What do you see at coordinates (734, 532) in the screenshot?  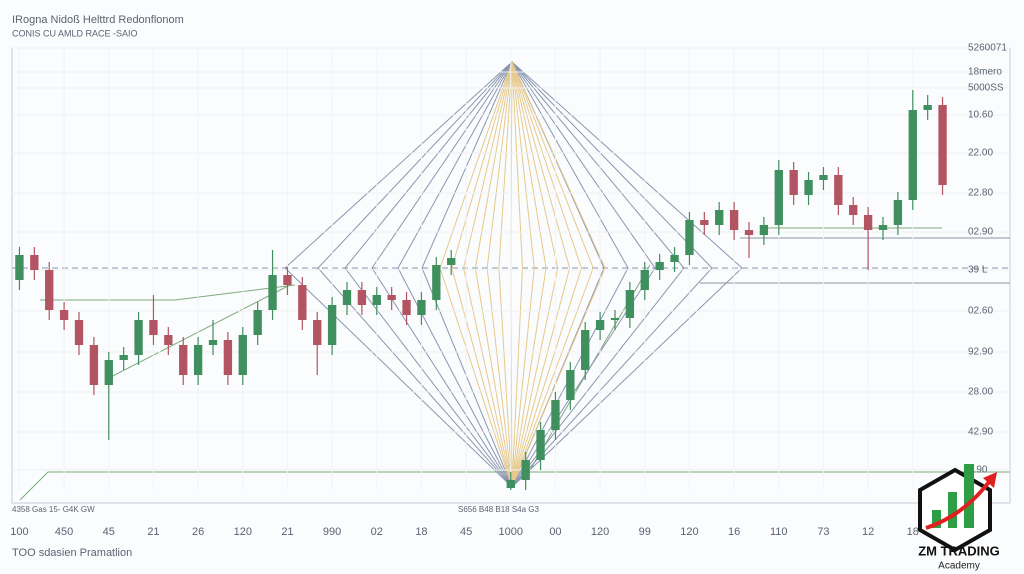 I see `x-tick-label: 16` at bounding box center [734, 532].